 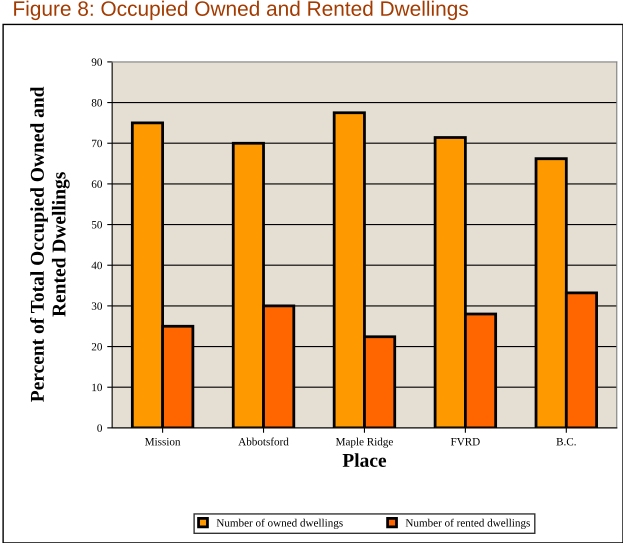 I want to click on y-tick-label: 0, so click(x=99, y=428).